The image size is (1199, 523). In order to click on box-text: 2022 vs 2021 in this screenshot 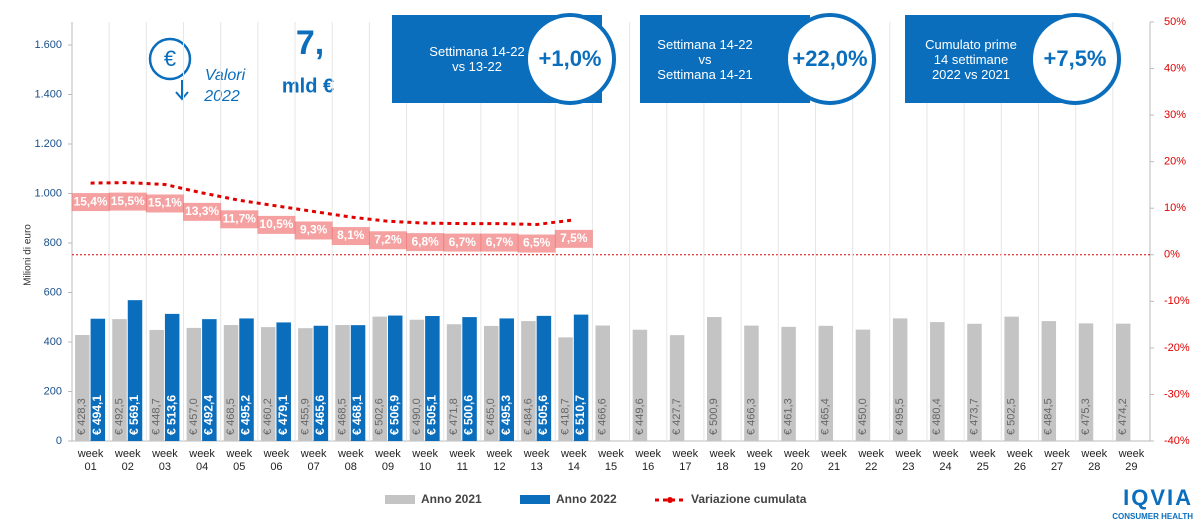, I will do `click(971, 74)`.